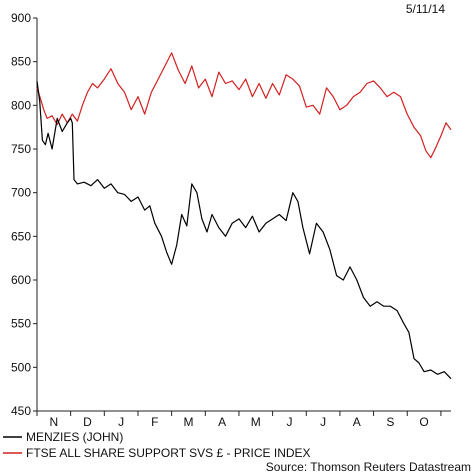 The image size is (475, 475). Describe the element at coordinates (87, 422) in the screenshot. I see `x-tick-label: D` at that location.